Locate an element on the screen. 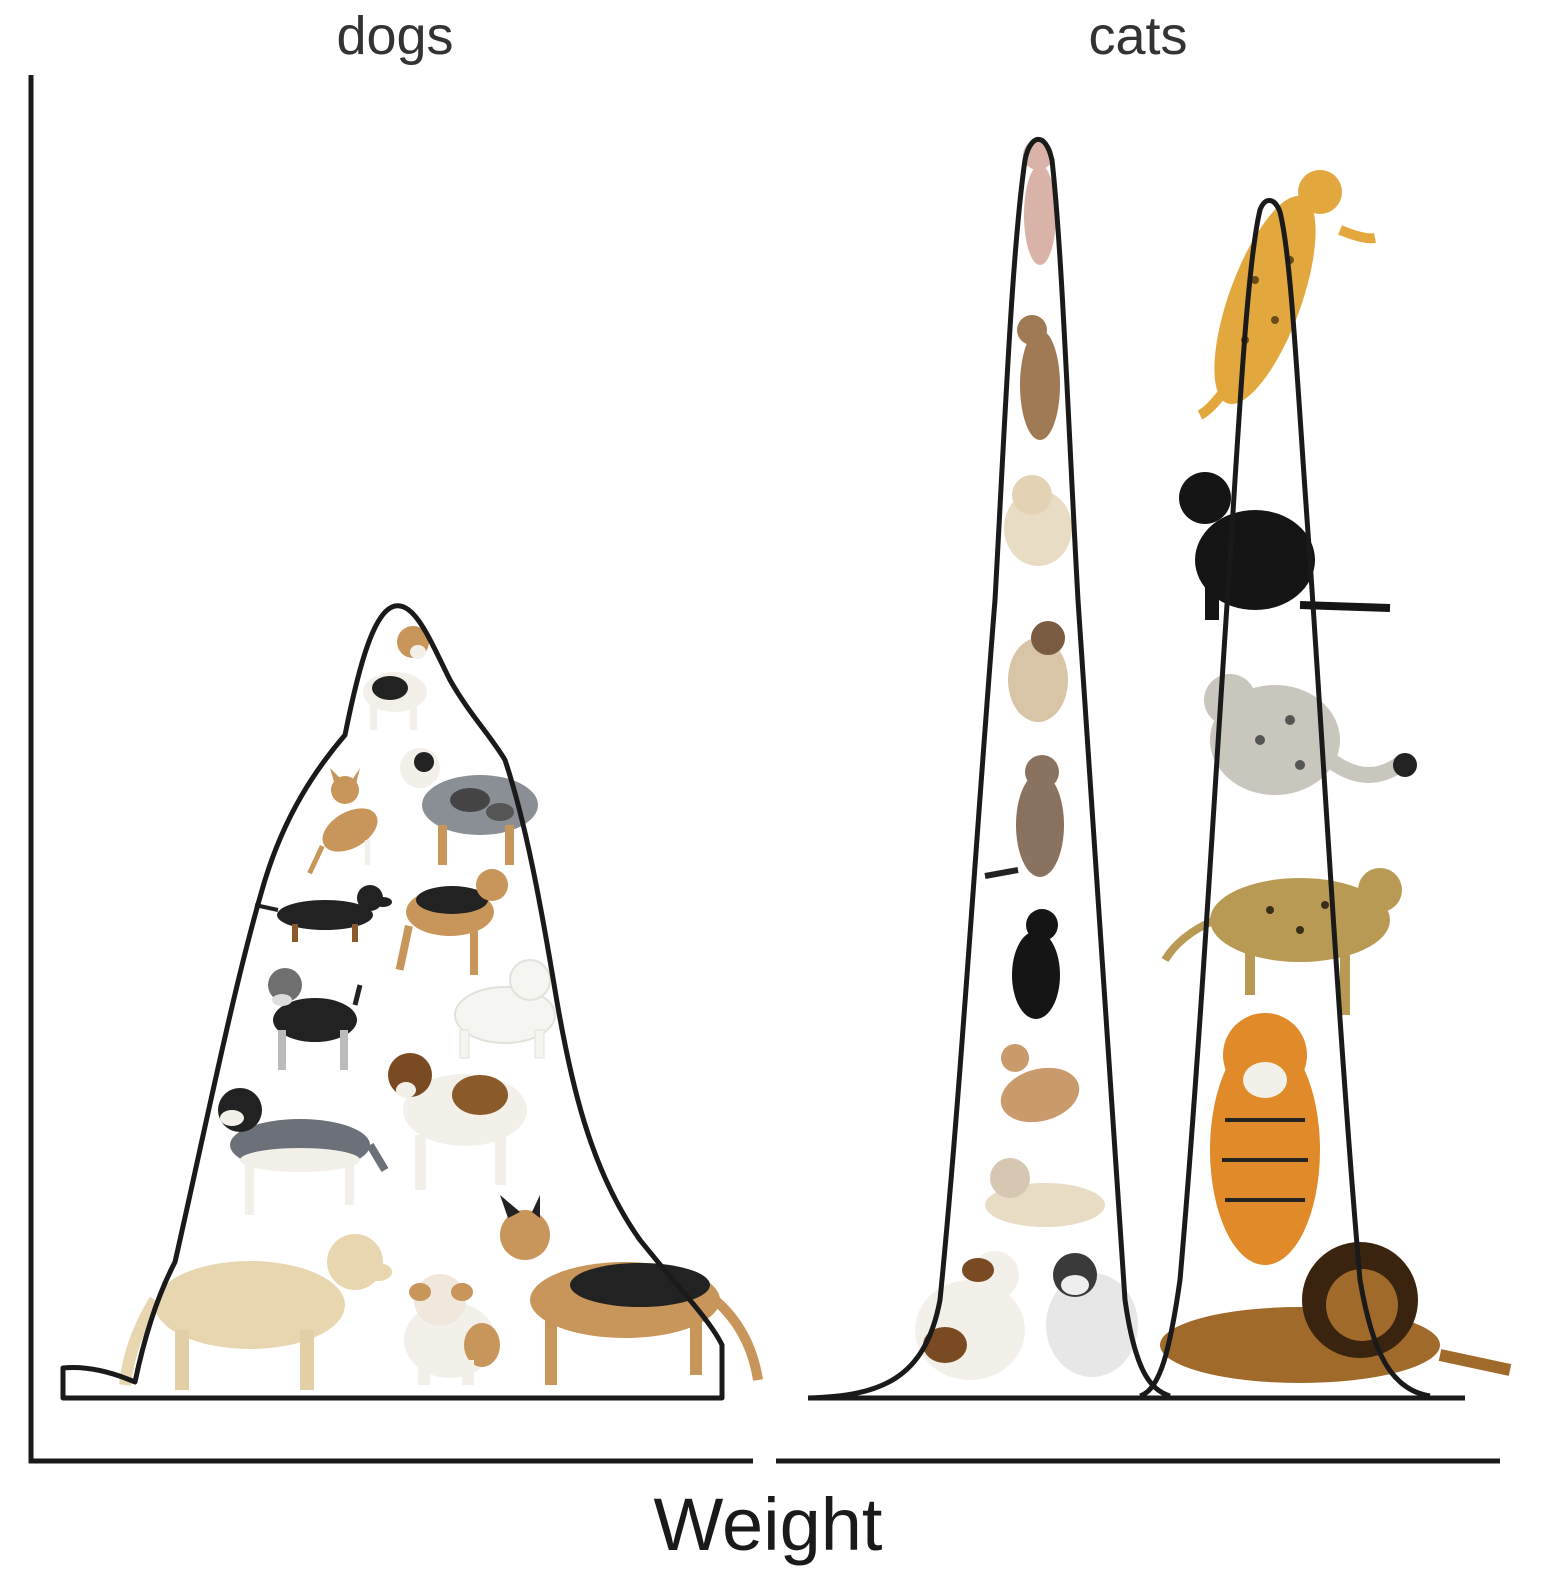 This screenshot has height=1590, width=1542. wild-cats-curve is located at coordinates (1285, 798).